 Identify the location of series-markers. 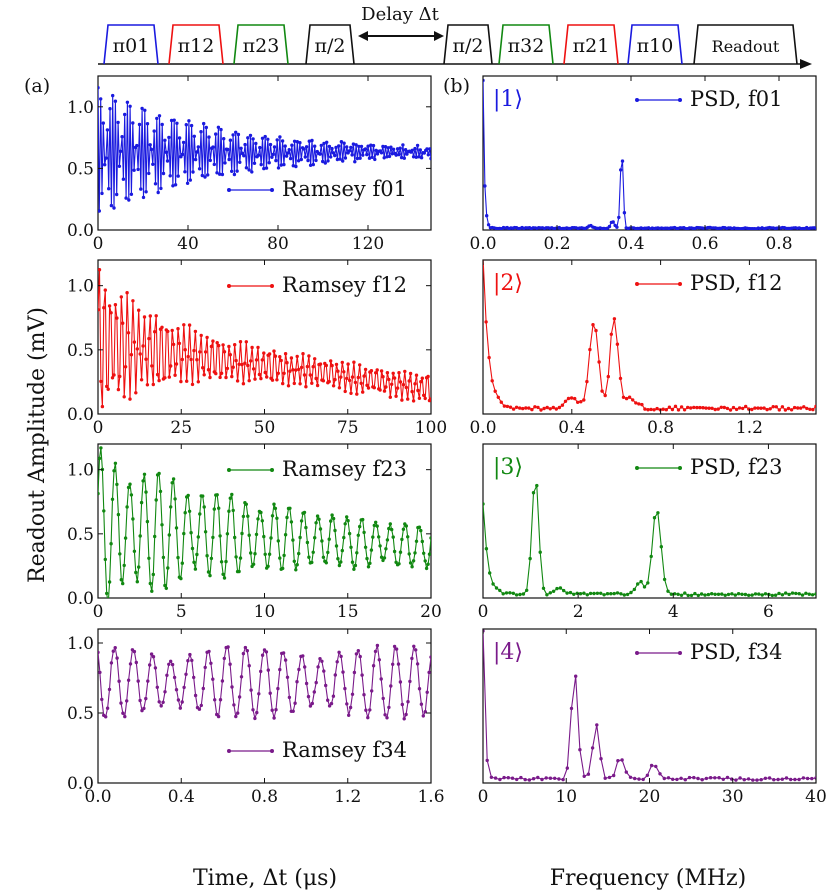
(649, 705).